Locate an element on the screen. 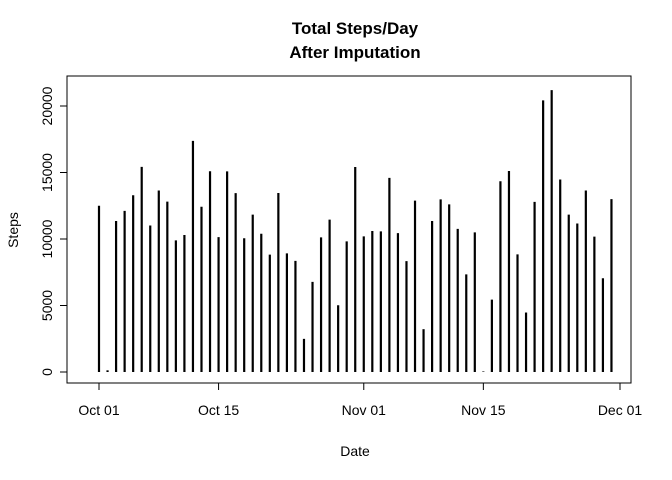  x-tick-label: Dec 01 is located at coordinates (620, 410).